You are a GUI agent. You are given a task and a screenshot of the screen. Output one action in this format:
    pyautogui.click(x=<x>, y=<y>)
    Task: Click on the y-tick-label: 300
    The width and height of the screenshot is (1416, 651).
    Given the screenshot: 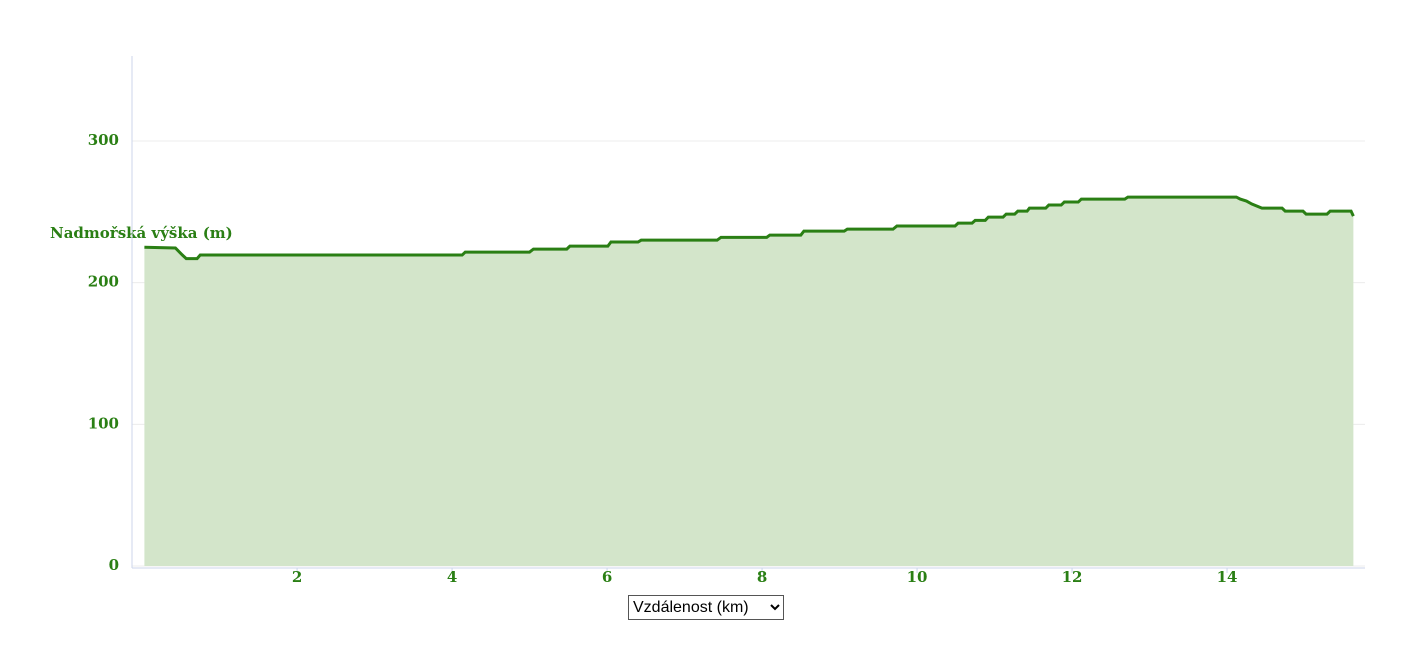 What is the action you would take?
    pyautogui.click(x=103, y=140)
    